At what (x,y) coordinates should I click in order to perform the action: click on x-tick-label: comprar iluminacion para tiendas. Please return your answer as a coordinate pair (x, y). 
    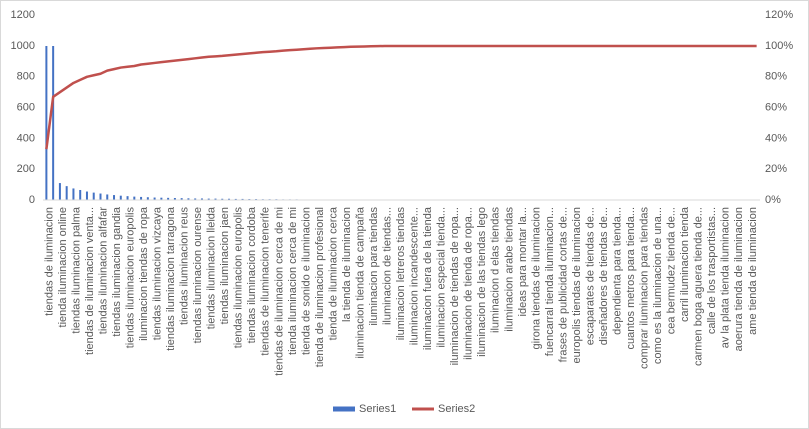
    Looking at the image, I should click on (645, 288).